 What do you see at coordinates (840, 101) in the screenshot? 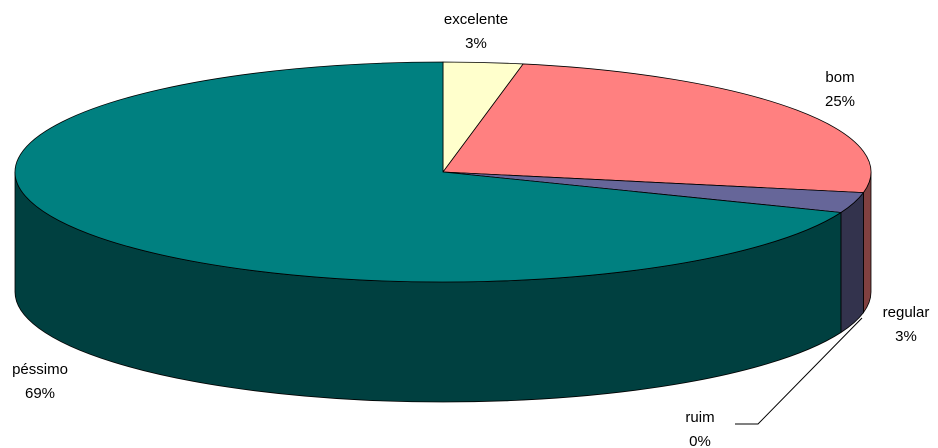
I see `value-label: 25%` at bounding box center [840, 101].